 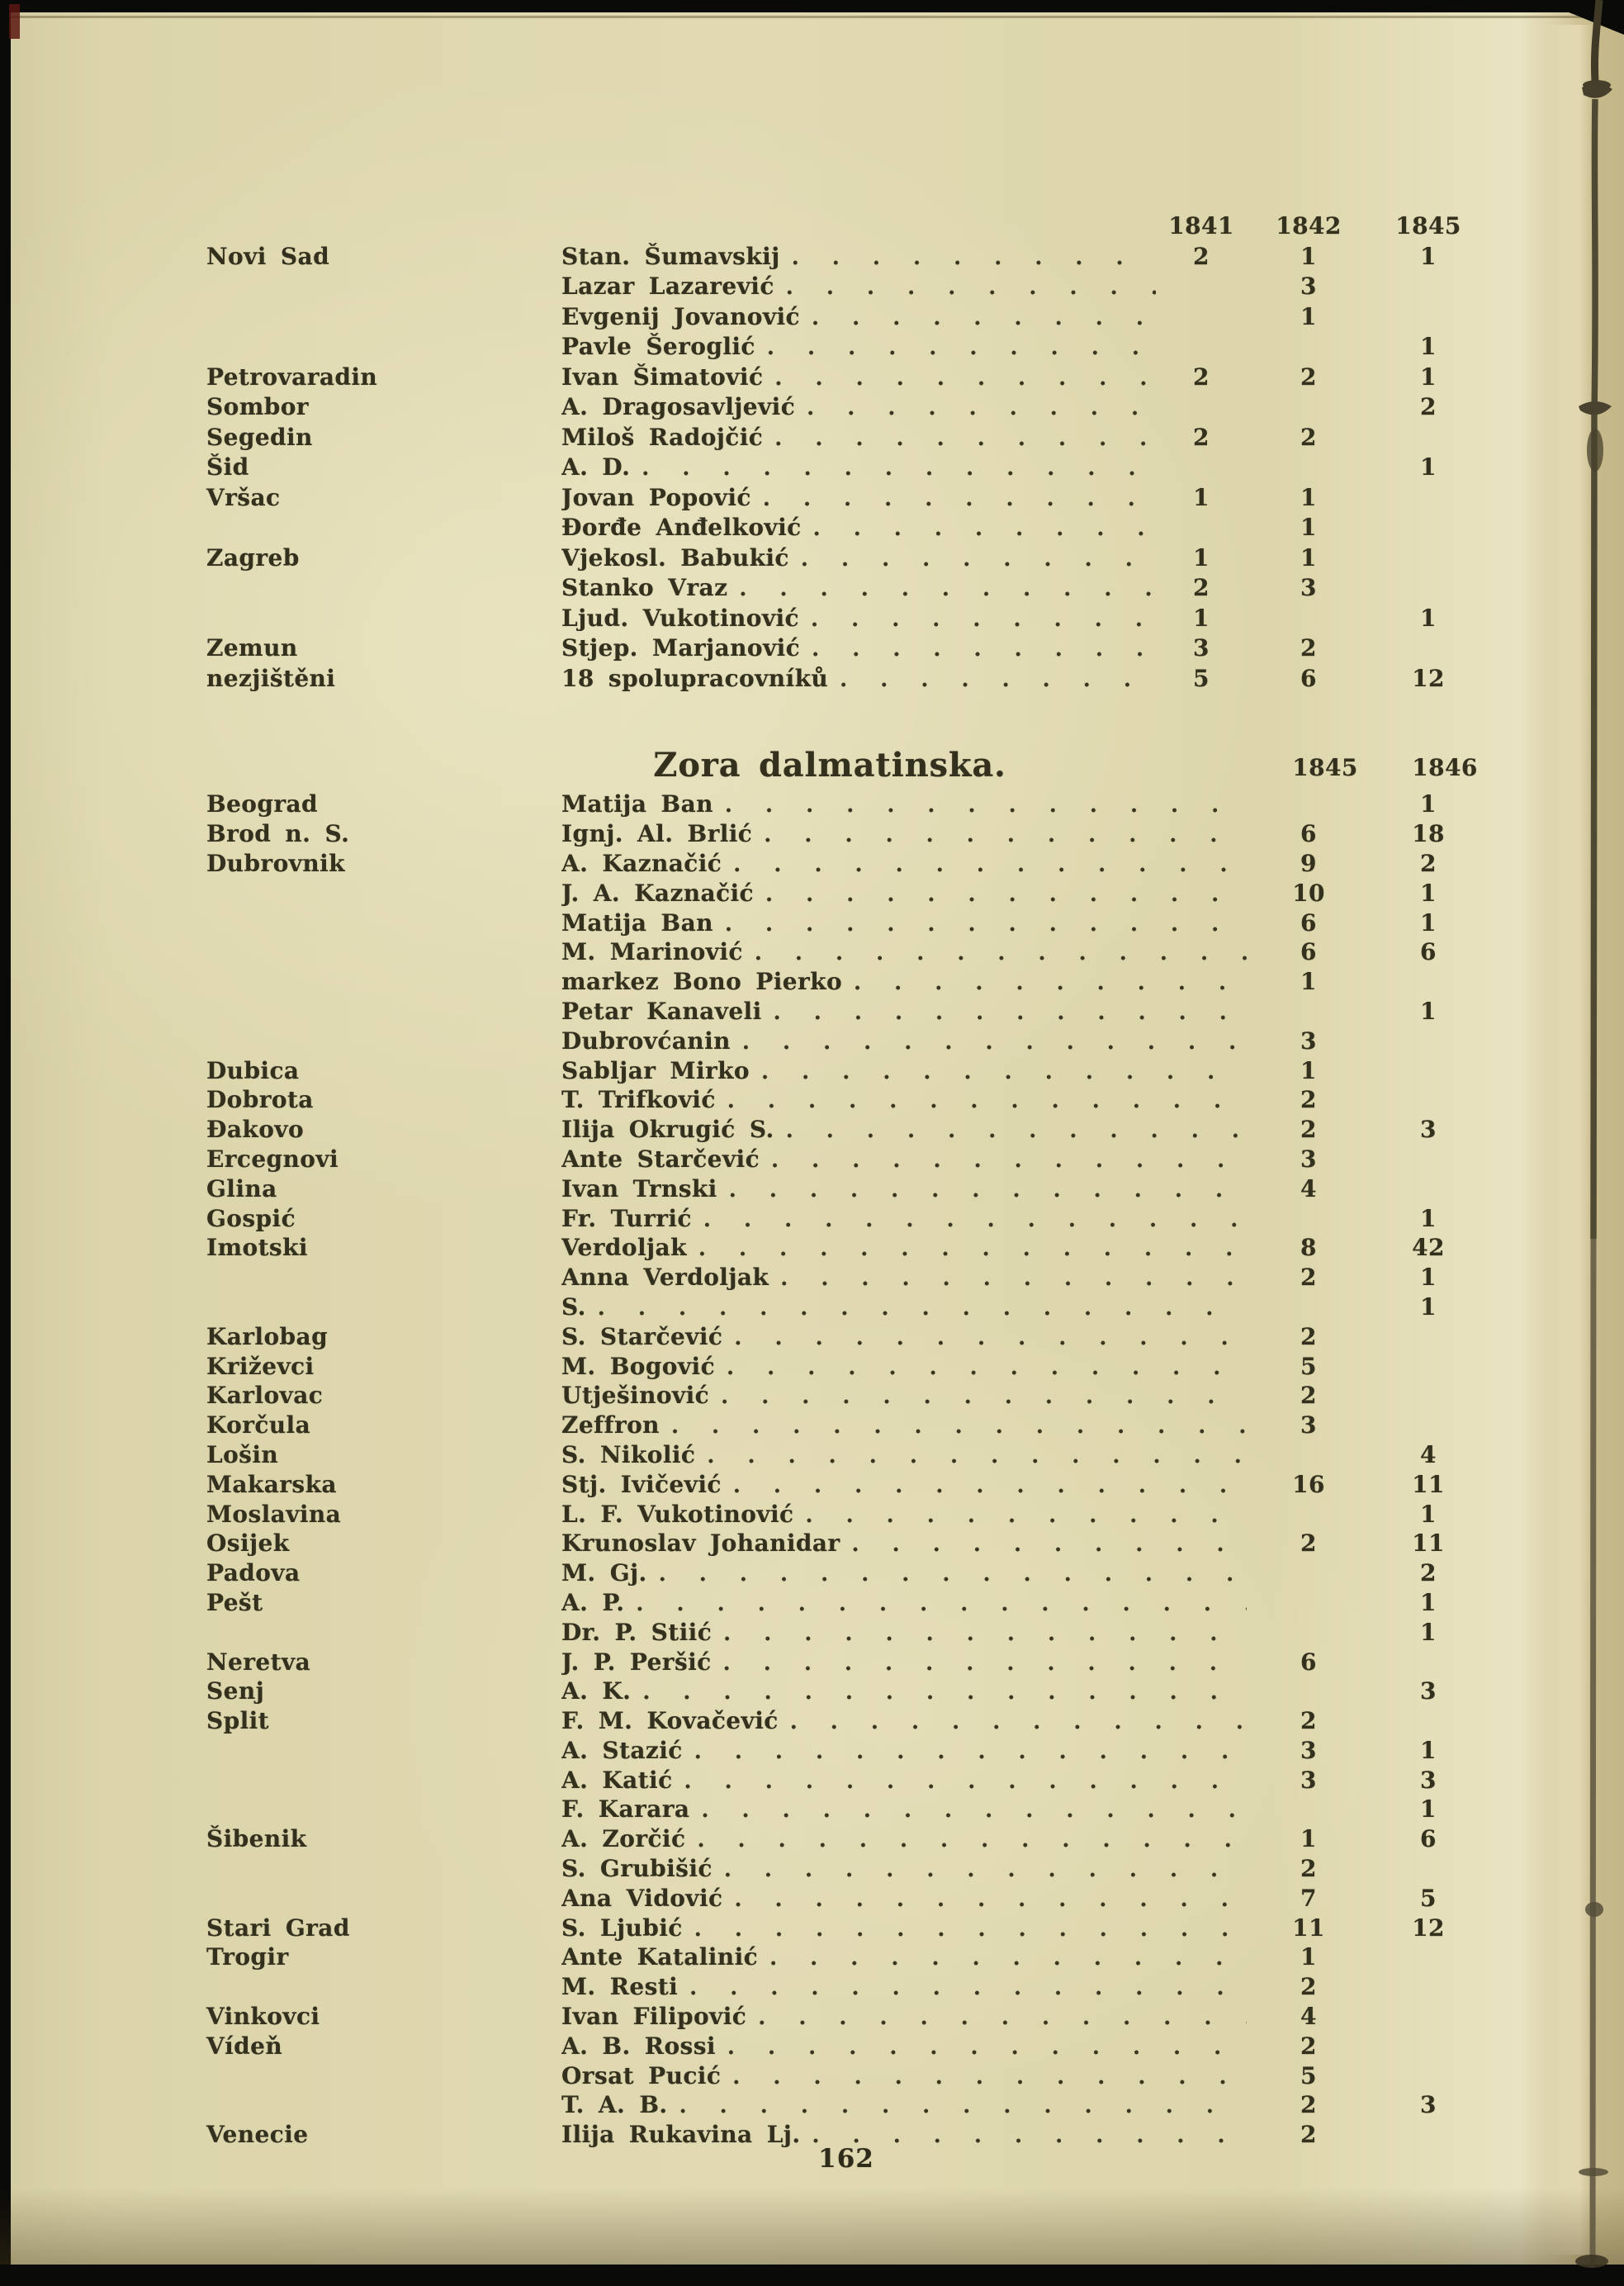 What do you see at coordinates (658, 893) in the screenshot?
I see `contributor-name: J. A. Kaznačić` at bounding box center [658, 893].